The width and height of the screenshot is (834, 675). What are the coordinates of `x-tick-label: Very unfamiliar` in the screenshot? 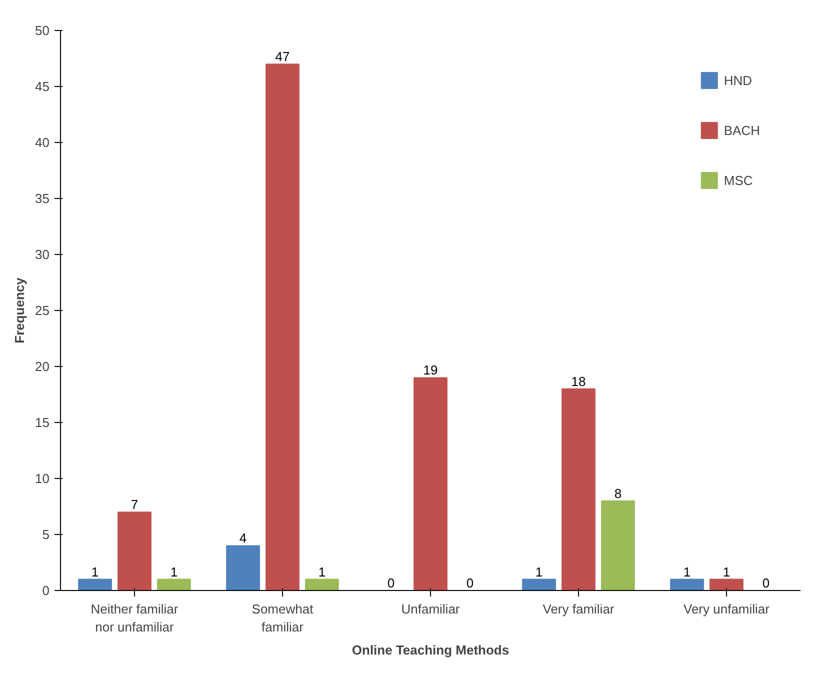 It's located at (727, 609).